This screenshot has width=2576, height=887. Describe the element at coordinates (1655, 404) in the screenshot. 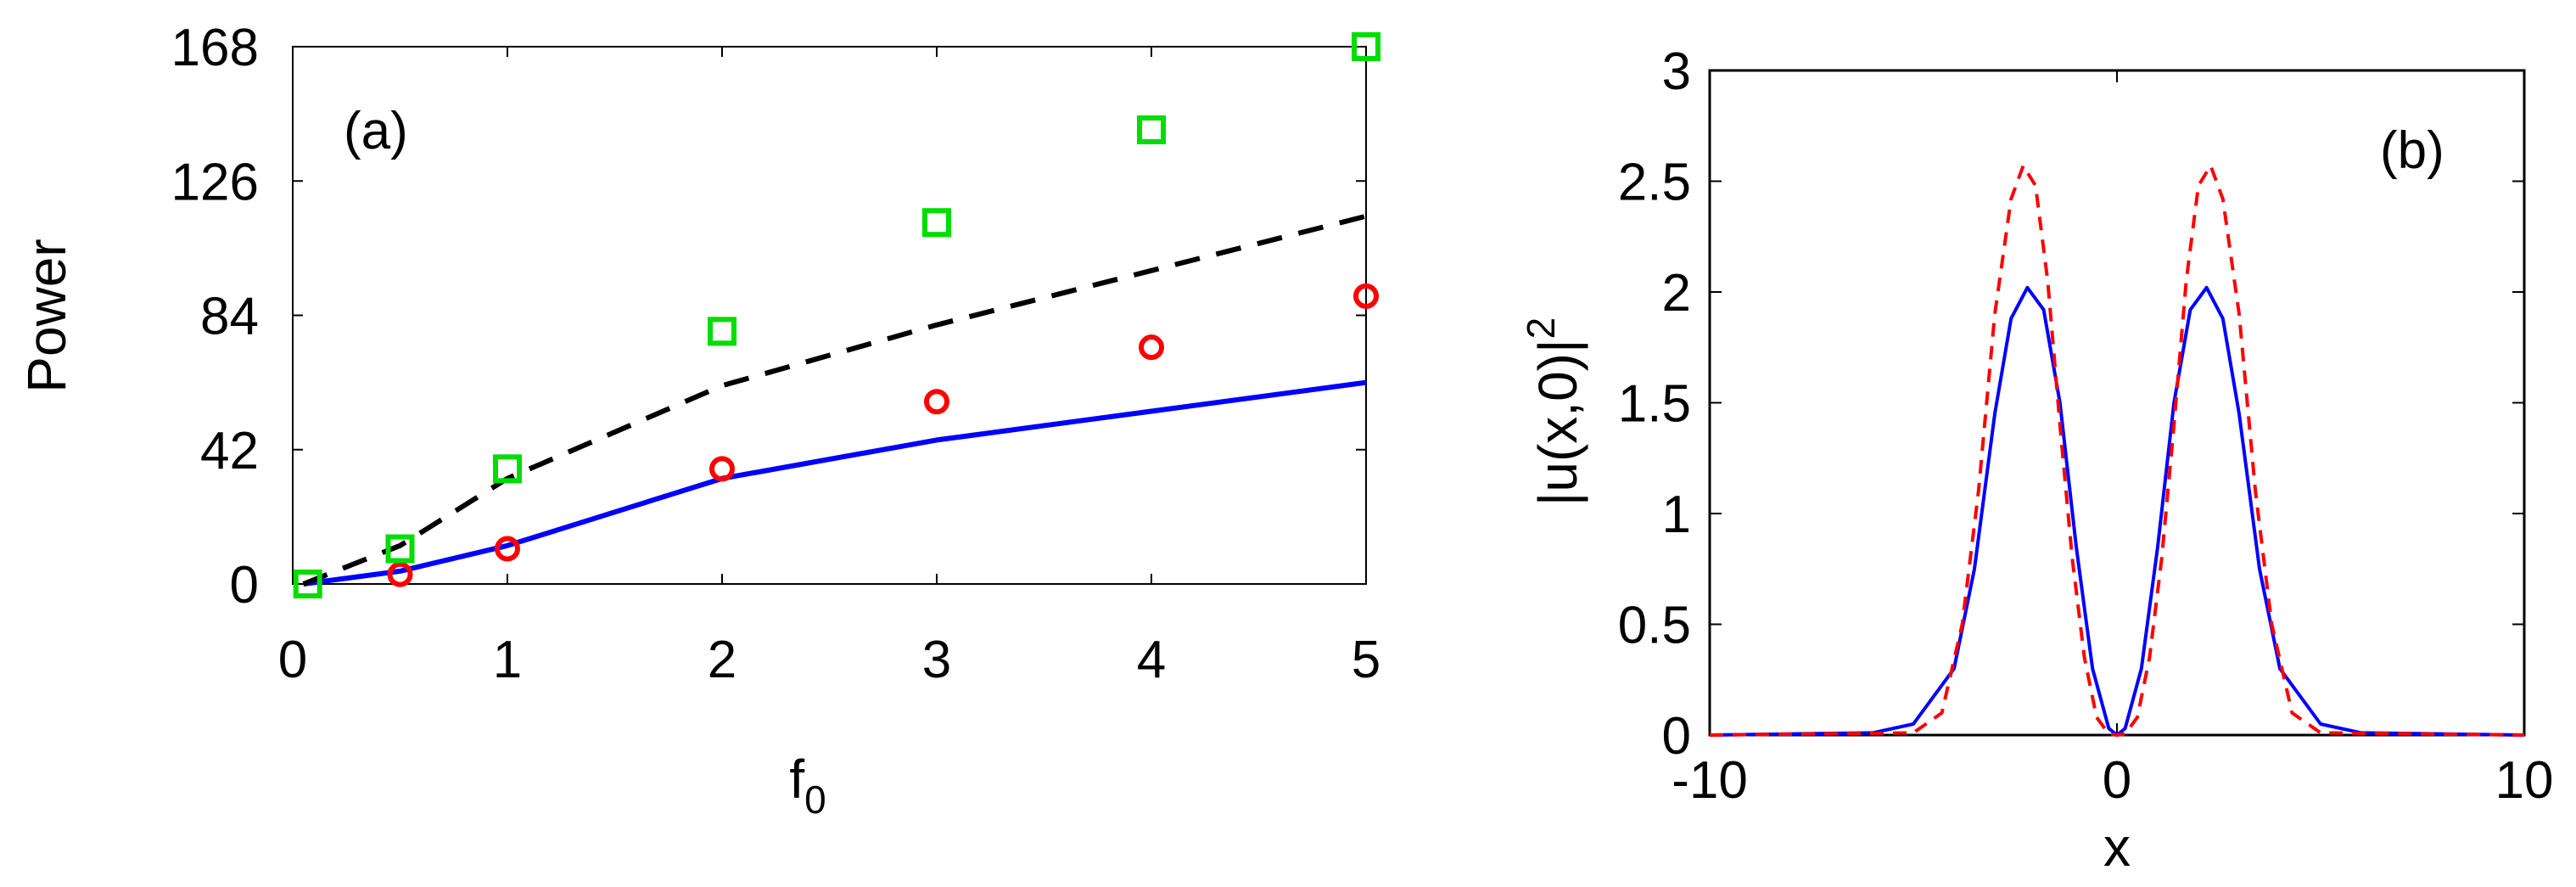

I see `panel-b-y-tick-label: 1.5` at that location.